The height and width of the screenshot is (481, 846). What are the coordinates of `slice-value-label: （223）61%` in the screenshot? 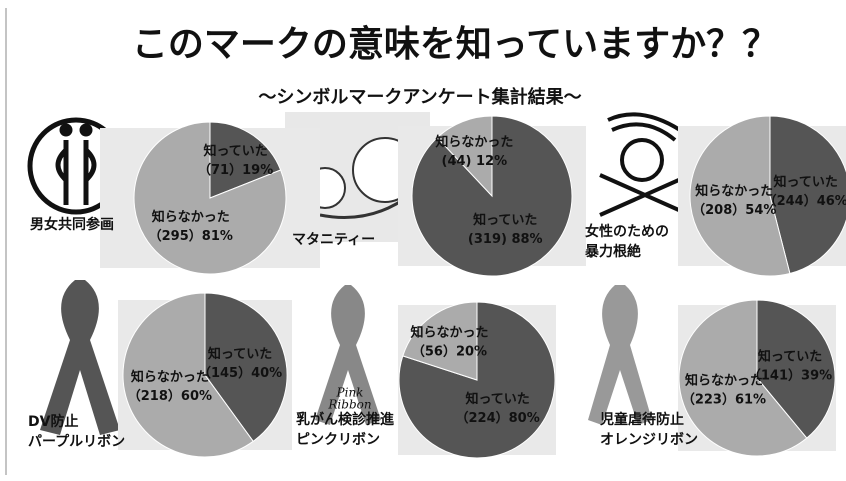 It's located at (724, 399).